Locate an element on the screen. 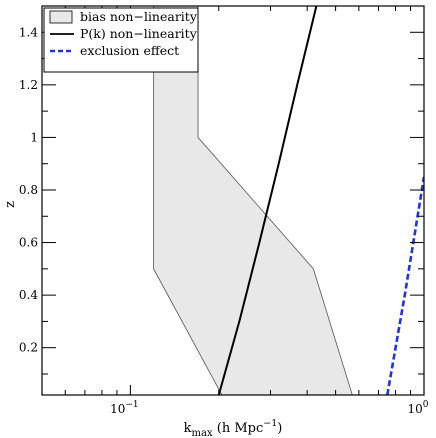 This screenshot has height=438, width=436. y-tick-label: 0.4 is located at coordinates (28, 295).